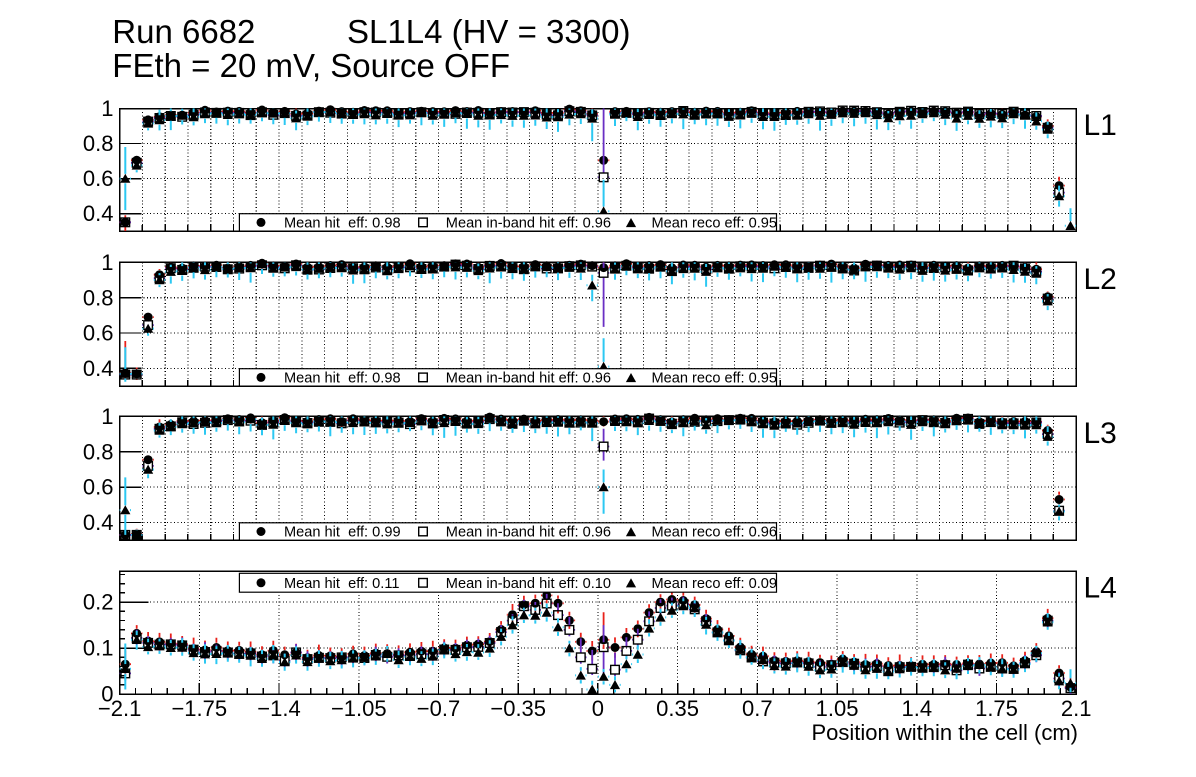 This screenshot has width=1196, height=777. What do you see at coordinates (1076, 708) in the screenshot?
I see `svg-text: 2.1` at bounding box center [1076, 708].